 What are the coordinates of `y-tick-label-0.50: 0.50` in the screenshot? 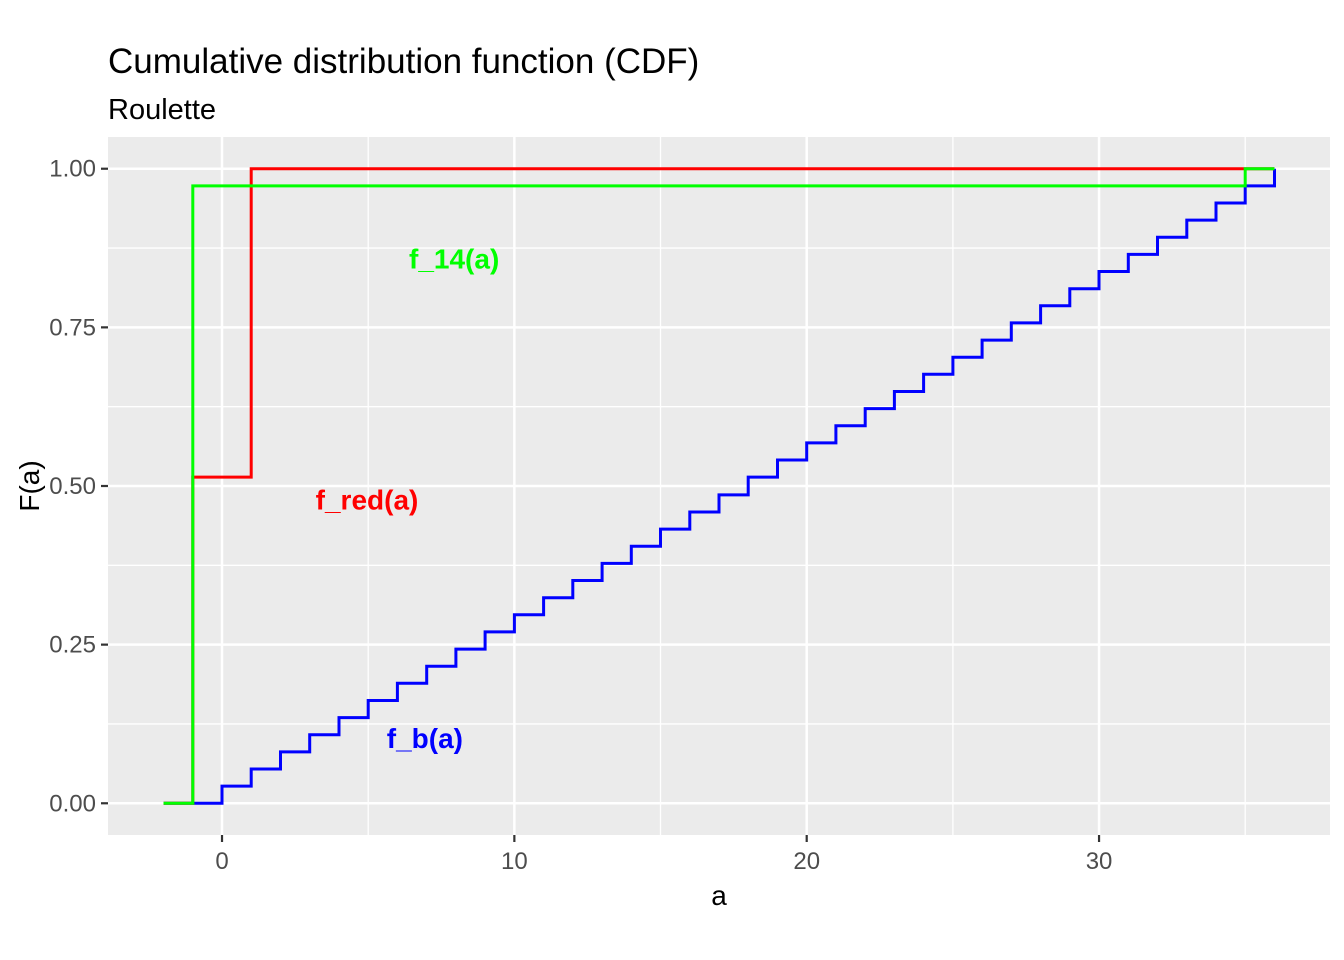 It's located at (72, 486).